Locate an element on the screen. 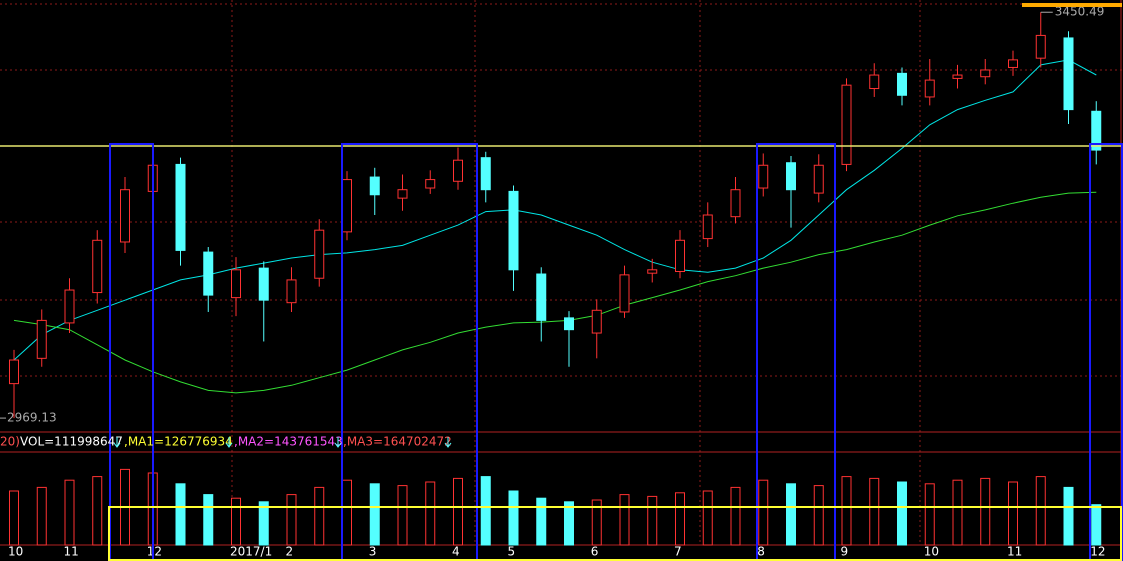 Image resolution: width=1123 pixels, height=561 pixels. indicator-param: 20) is located at coordinates (10, 442).